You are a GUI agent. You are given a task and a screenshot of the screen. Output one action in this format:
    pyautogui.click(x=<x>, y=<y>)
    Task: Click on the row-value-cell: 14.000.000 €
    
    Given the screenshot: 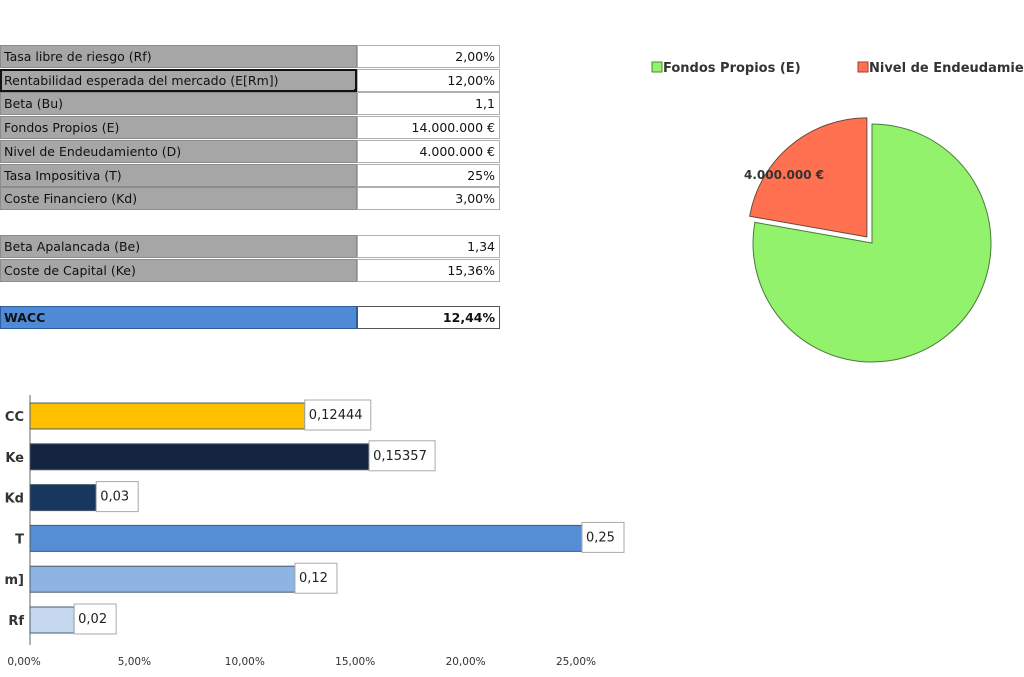 What is the action you would take?
    pyautogui.click(x=428, y=128)
    